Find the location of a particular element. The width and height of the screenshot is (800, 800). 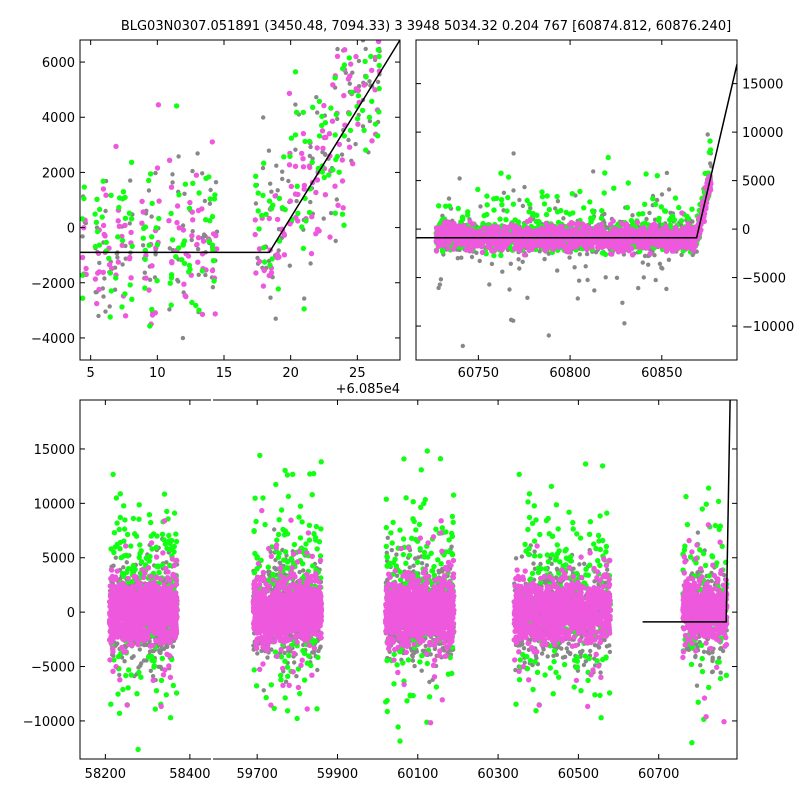

y-tick-label: 0 is located at coordinates (746, 230).